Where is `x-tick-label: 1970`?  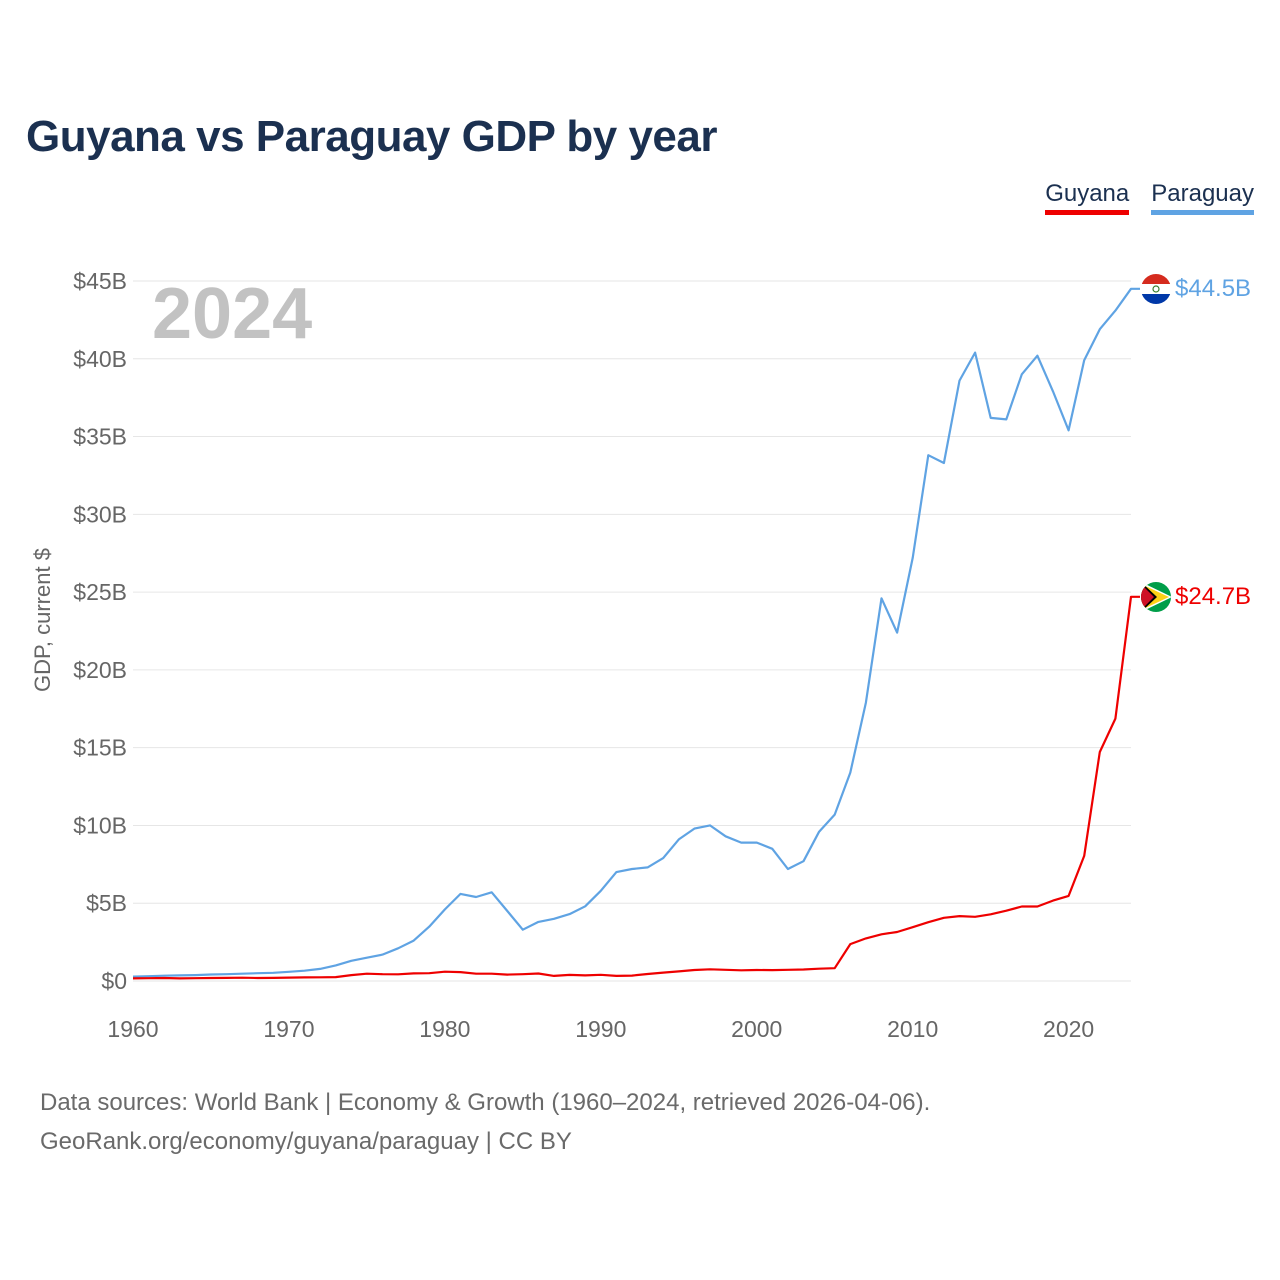 x-tick-label: 1970 is located at coordinates (288, 1029).